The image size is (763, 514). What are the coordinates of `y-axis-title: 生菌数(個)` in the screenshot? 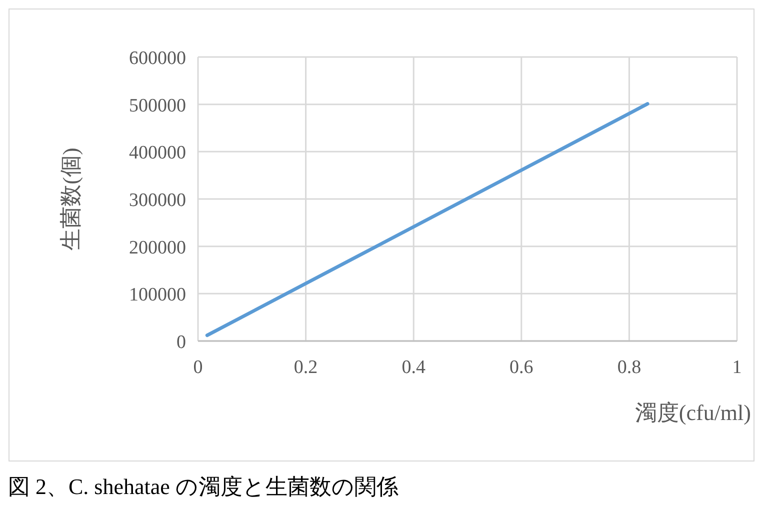 It's located at (70, 199).